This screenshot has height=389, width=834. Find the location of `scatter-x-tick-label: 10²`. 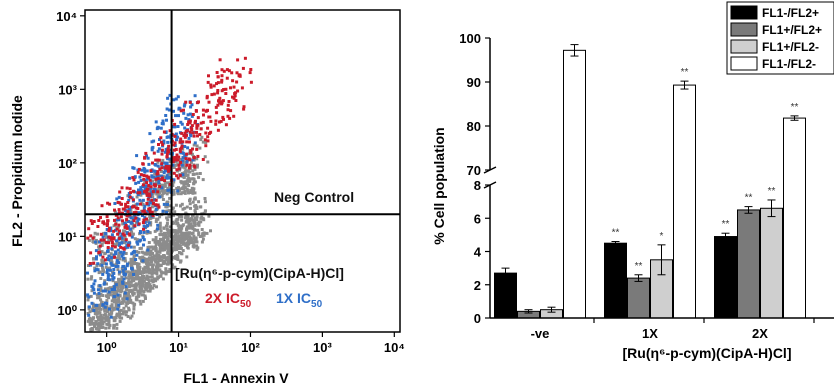

scatter-x-tick-label: 10² is located at coordinates (250, 347).